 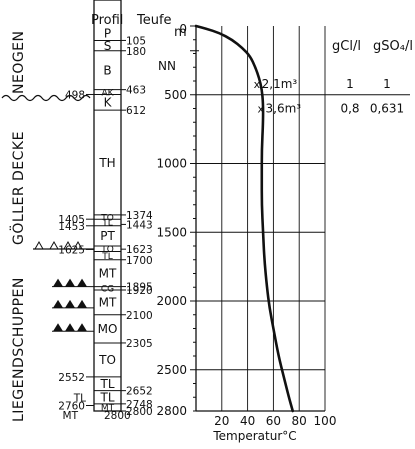 I want to click on depth-tick-label: 2500, so click(x=171, y=370).